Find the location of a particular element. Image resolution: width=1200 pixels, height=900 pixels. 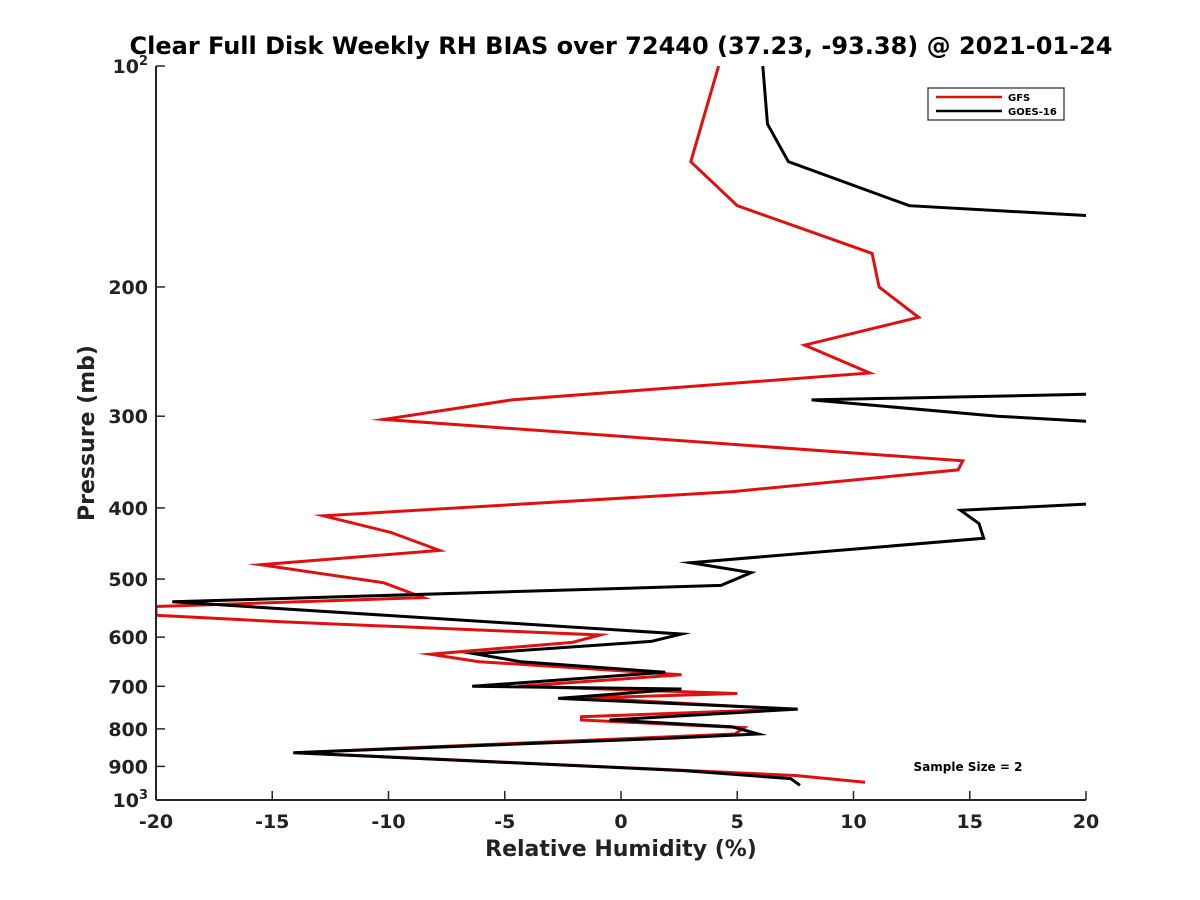

legend: GFS GOES-16 is located at coordinates (996, 104).